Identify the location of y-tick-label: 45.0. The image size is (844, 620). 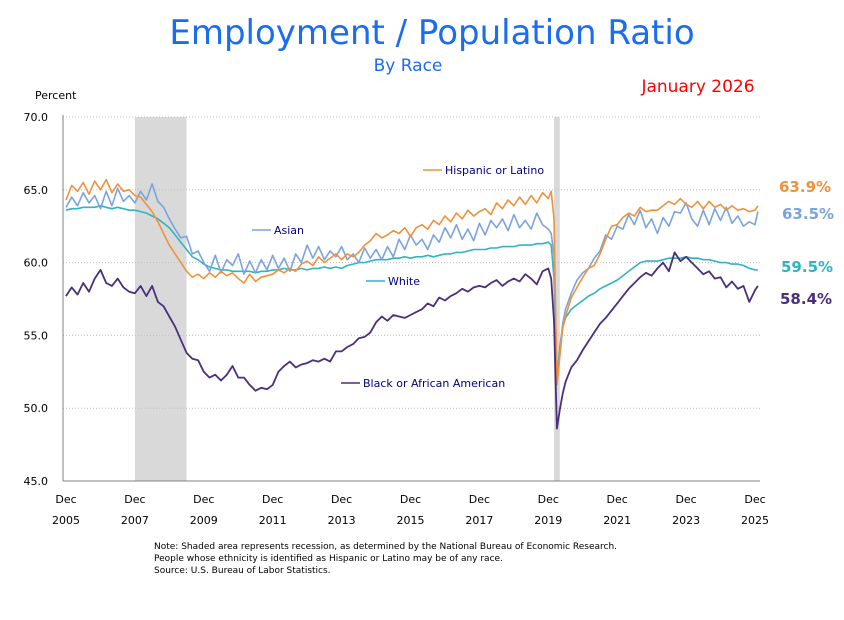
(36, 481).